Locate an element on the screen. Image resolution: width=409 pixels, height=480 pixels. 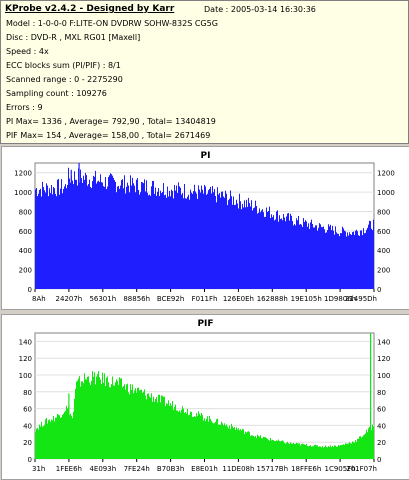
pi-ytick-left: 600 is located at coordinates (25, 232).